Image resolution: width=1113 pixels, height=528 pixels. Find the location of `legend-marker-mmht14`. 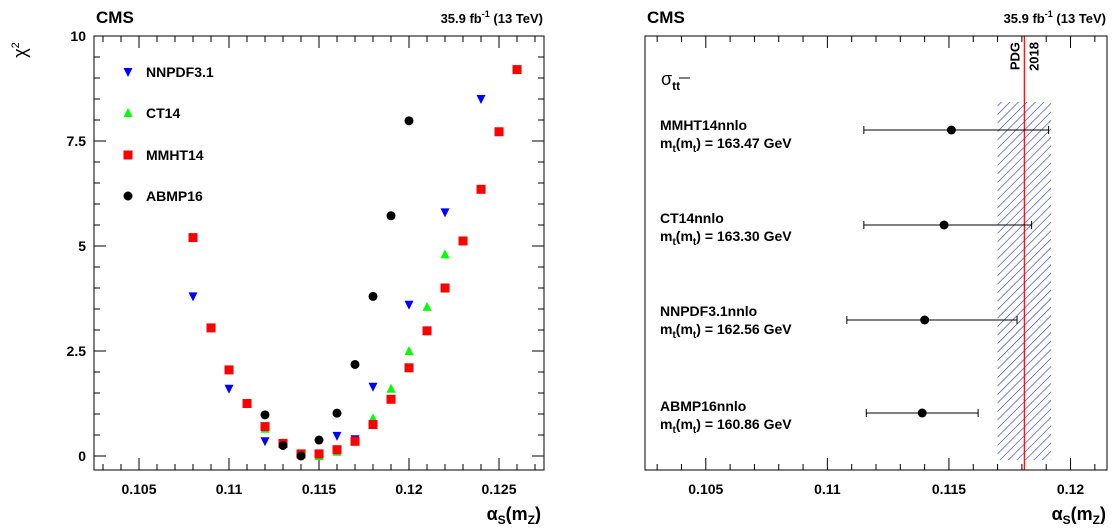

legend-marker-mmht14 is located at coordinates (128, 155).